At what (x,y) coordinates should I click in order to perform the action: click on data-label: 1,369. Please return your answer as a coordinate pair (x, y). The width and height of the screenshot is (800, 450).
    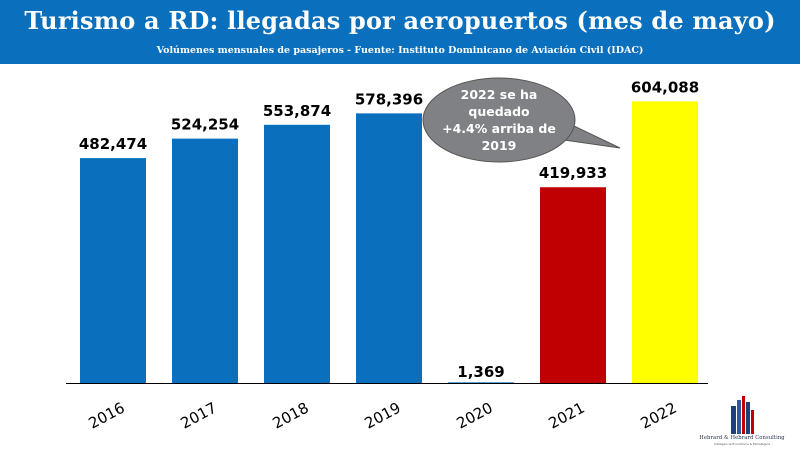
    Looking at the image, I should click on (480, 372).